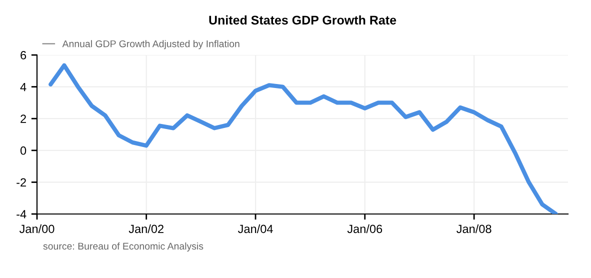  What do you see at coordinates (123, 247) in the screenshot?
I see `source-note: source: Bureau of Economic Analysis` at bounding box center [123, 247].